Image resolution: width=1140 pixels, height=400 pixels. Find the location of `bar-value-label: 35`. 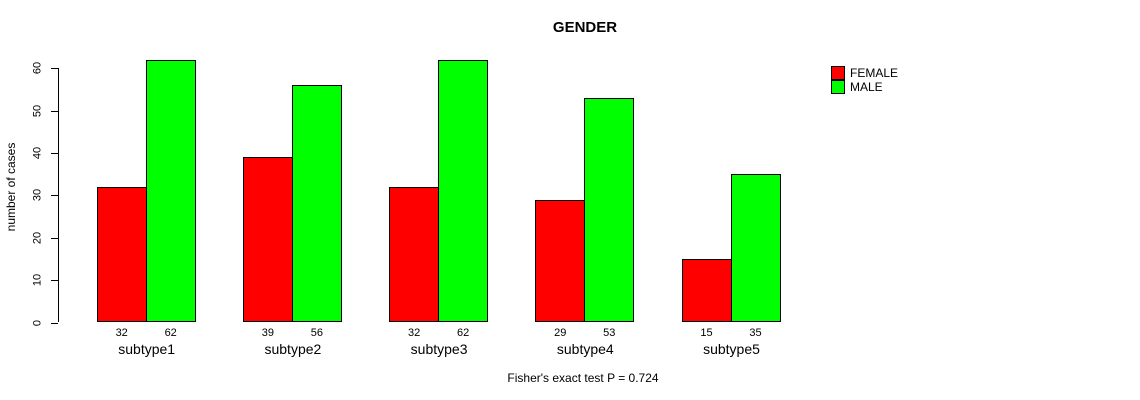

bar-value-label: 35 is located at coordinates (755, 333).